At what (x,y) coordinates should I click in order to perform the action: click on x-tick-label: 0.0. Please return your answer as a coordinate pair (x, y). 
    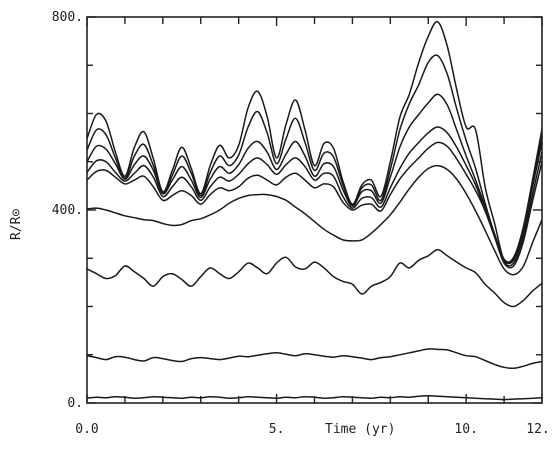
    Looking at the image, I should click on (86, 429).